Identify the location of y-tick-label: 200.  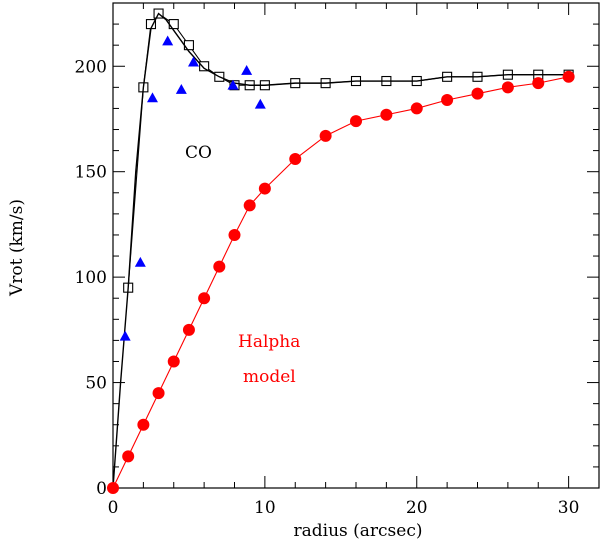
(91, 67).